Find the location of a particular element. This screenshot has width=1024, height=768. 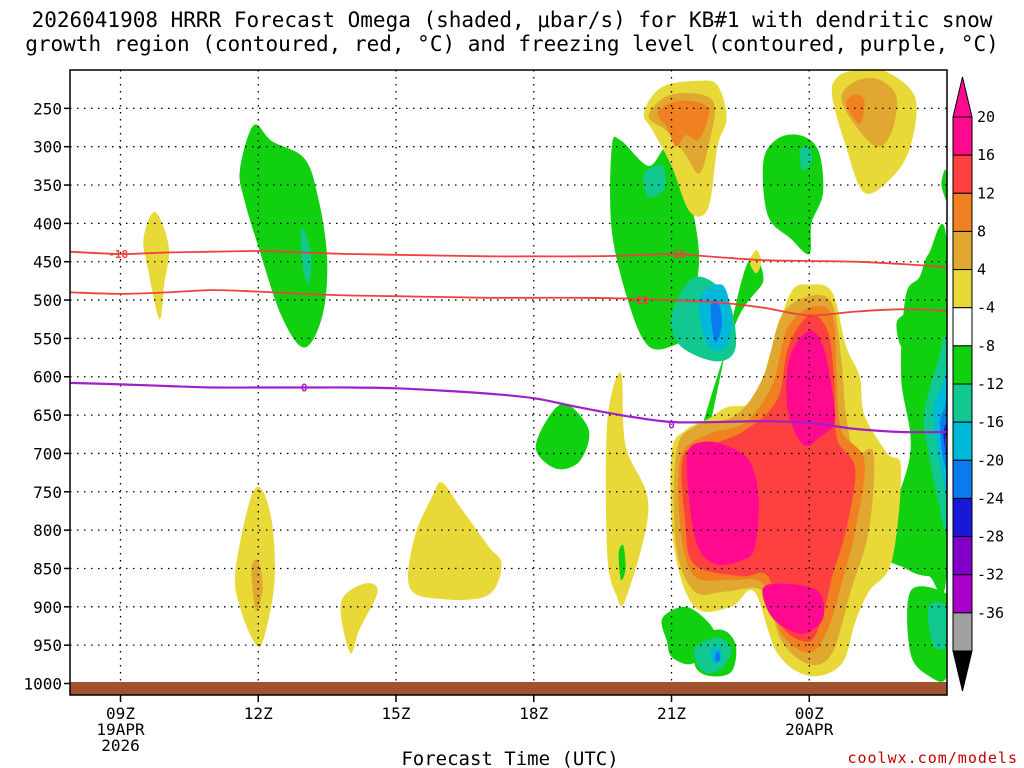

y-tick-label-900: 900 is located at coordinates (47, 607).